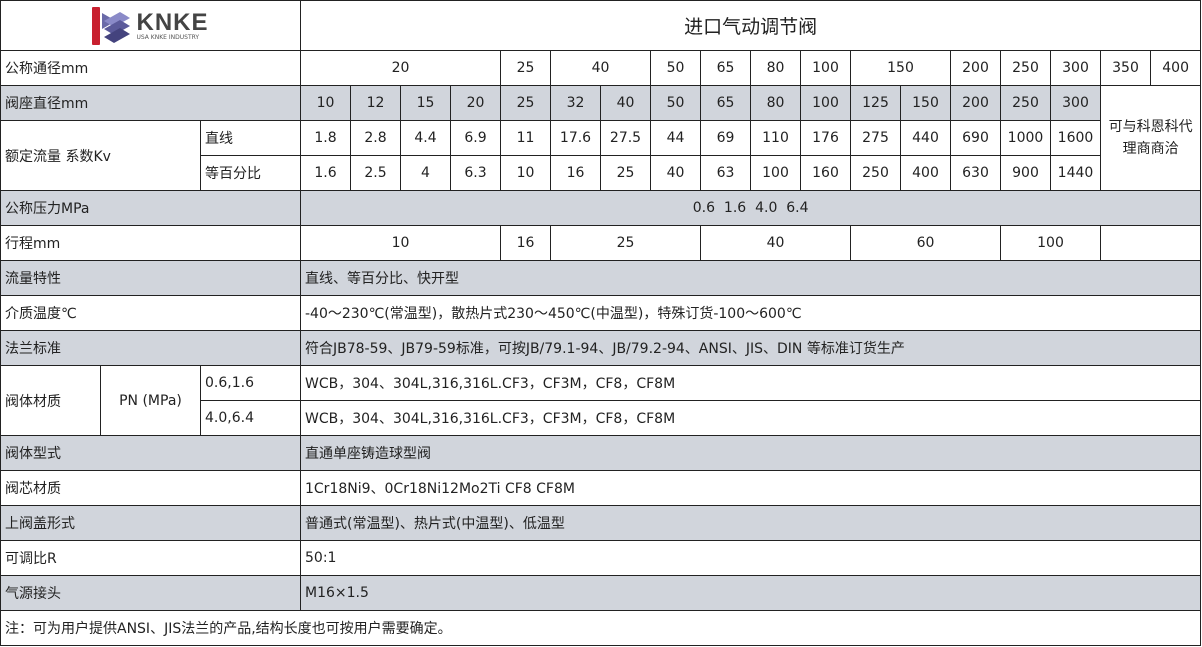  What do you see at coordinates (1125, 68) in the screenshot?
I see `cell: 350` at bounding box center [1125, 68].